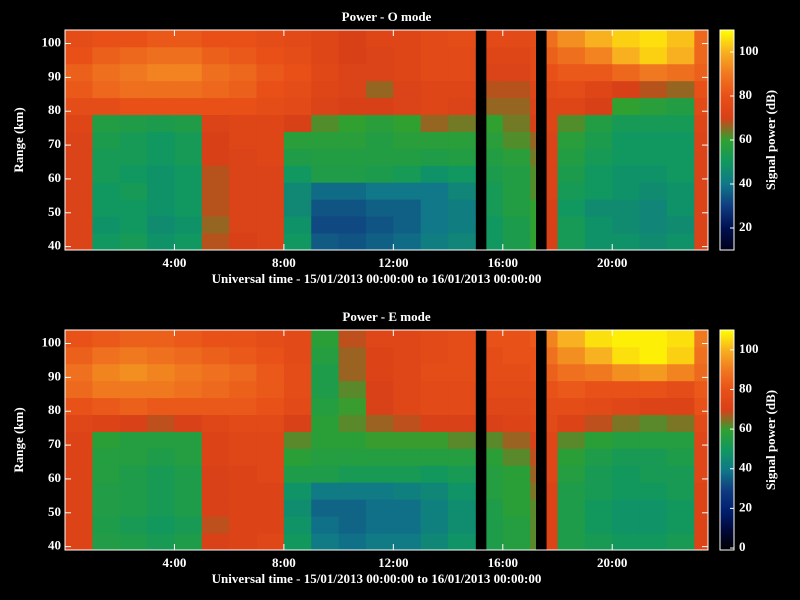 Image resolution: width=800 pixels, height=600 pixels. Describe the element at coordinates (54, 545) in the screenshot. I see `y-tick-label: 40` at that location.